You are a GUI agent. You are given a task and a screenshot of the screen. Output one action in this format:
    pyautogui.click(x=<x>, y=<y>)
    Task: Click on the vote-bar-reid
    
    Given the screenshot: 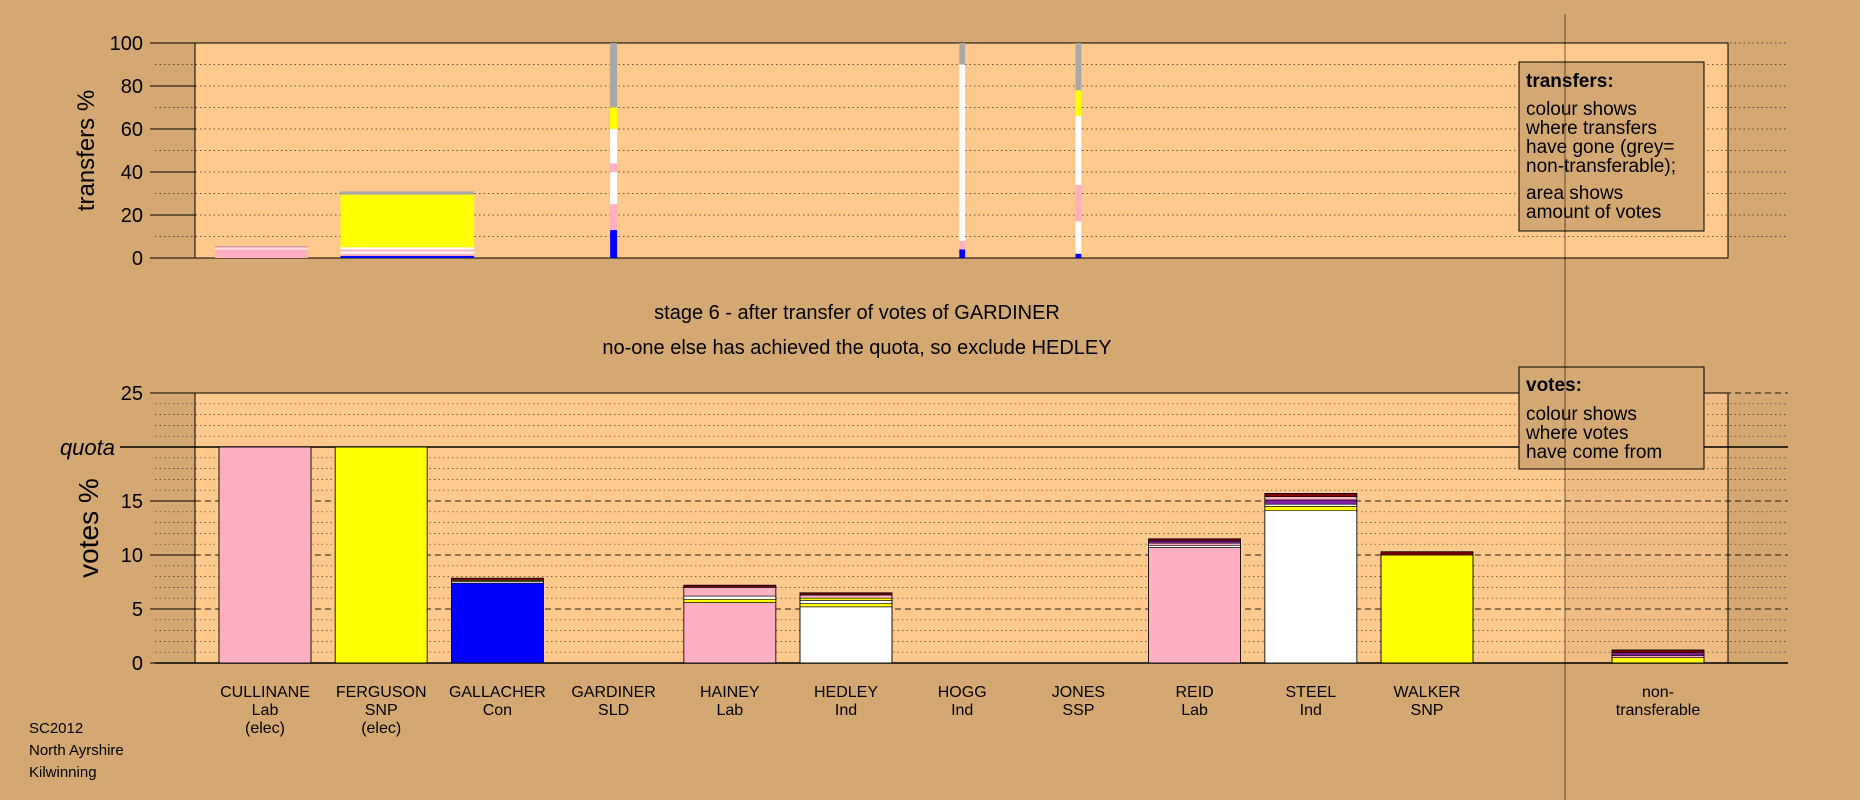 What is the action you would take?
    pyautogui.click(x=1194, y=601)
    